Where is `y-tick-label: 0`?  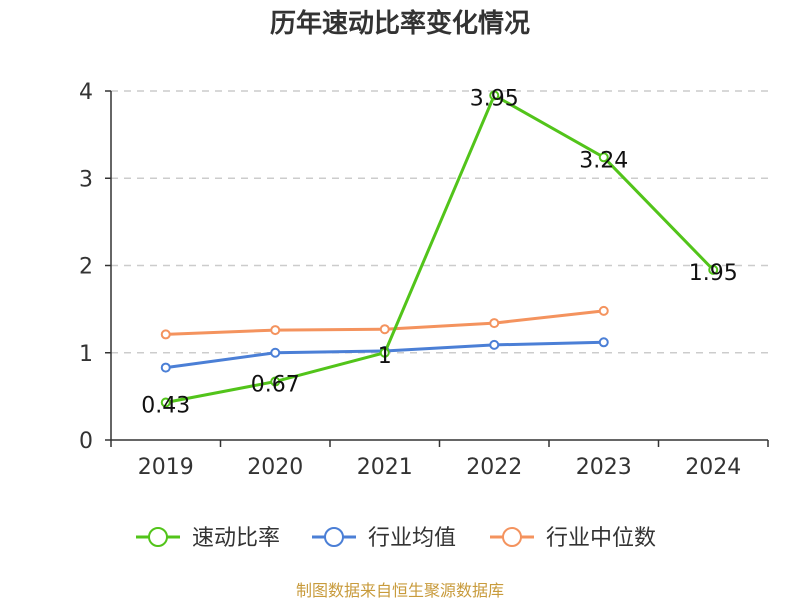
y-tick-label: 0 is located at coordinates (86, 441).